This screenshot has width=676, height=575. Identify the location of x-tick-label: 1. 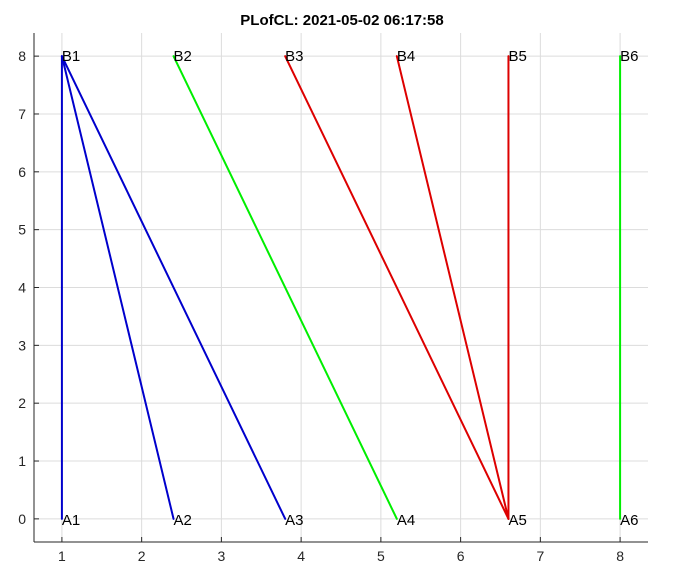
(62, 556).